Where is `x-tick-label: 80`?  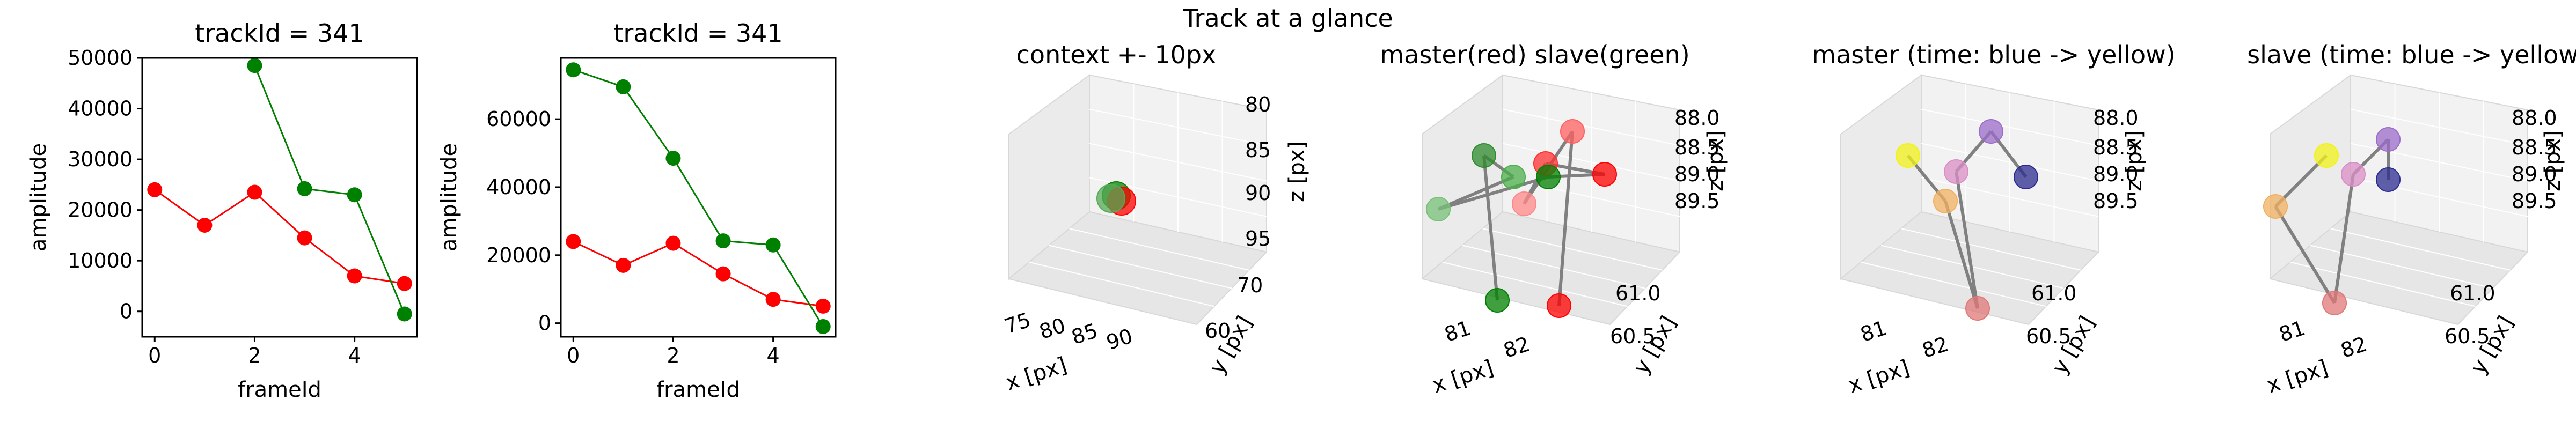 x-tick-label: 80 is located at coordinates (1052, 328).